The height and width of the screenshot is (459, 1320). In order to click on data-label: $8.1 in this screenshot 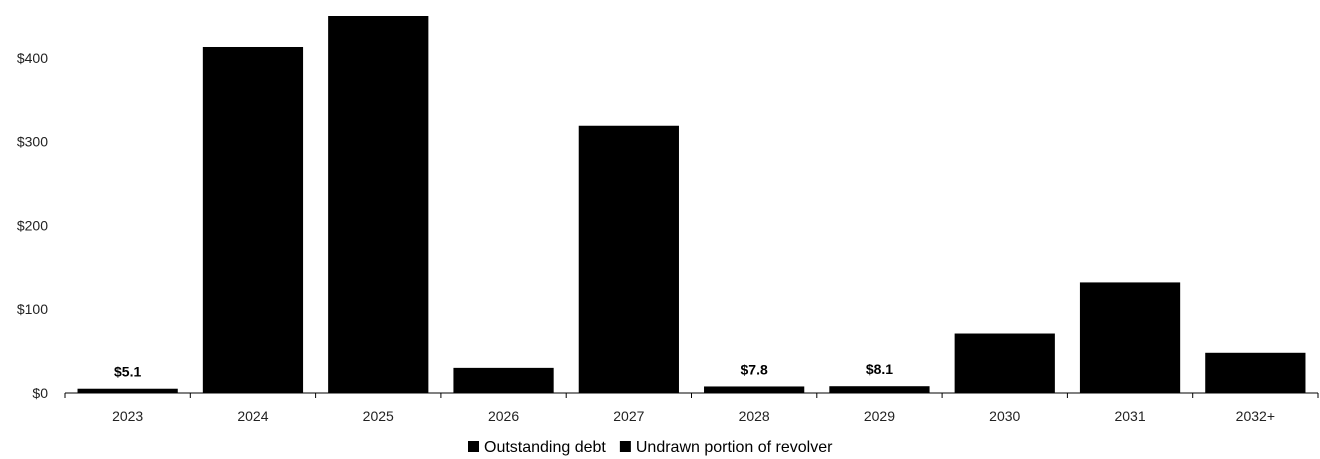, I will do `click(879, 369)`.